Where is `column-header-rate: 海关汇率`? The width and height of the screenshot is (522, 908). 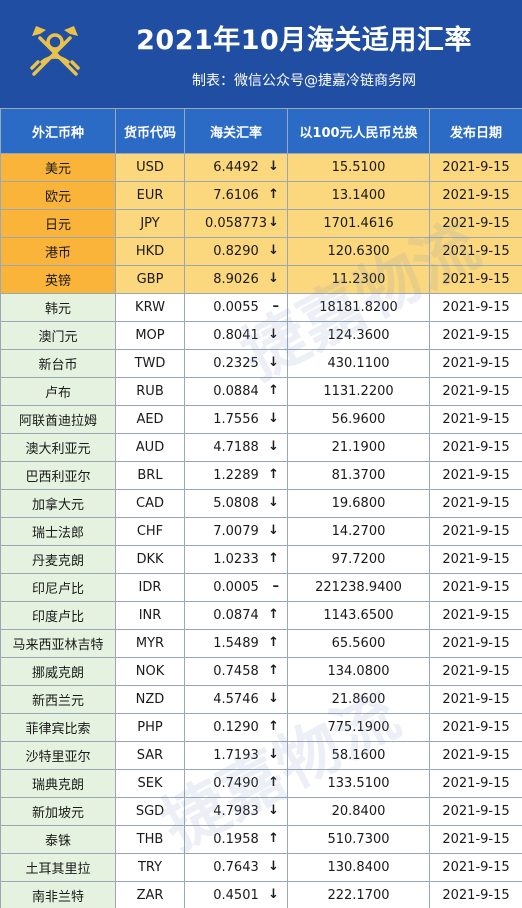 column-header-rate: 海关汇率 is located at coordinates (236, 131).